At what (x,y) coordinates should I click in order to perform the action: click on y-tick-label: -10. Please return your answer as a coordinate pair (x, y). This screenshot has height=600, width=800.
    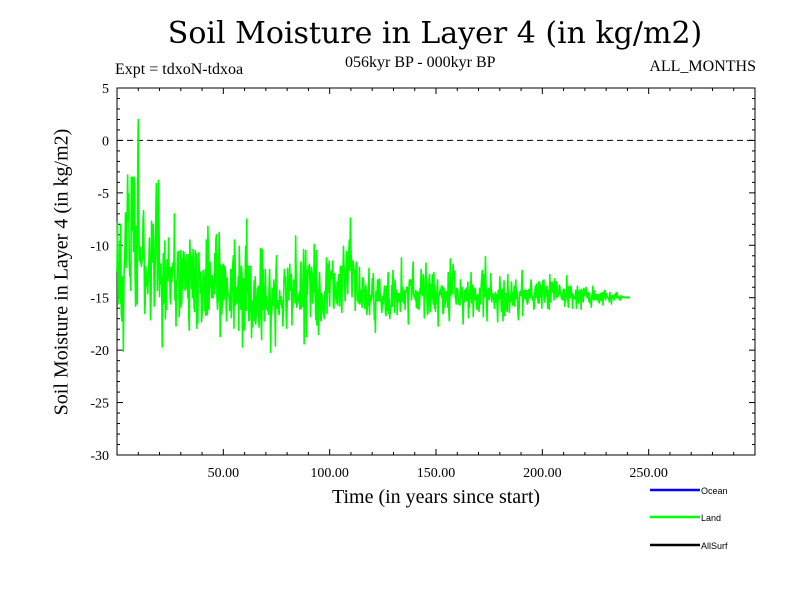
    Looking at the image, I should click on (99, 246).